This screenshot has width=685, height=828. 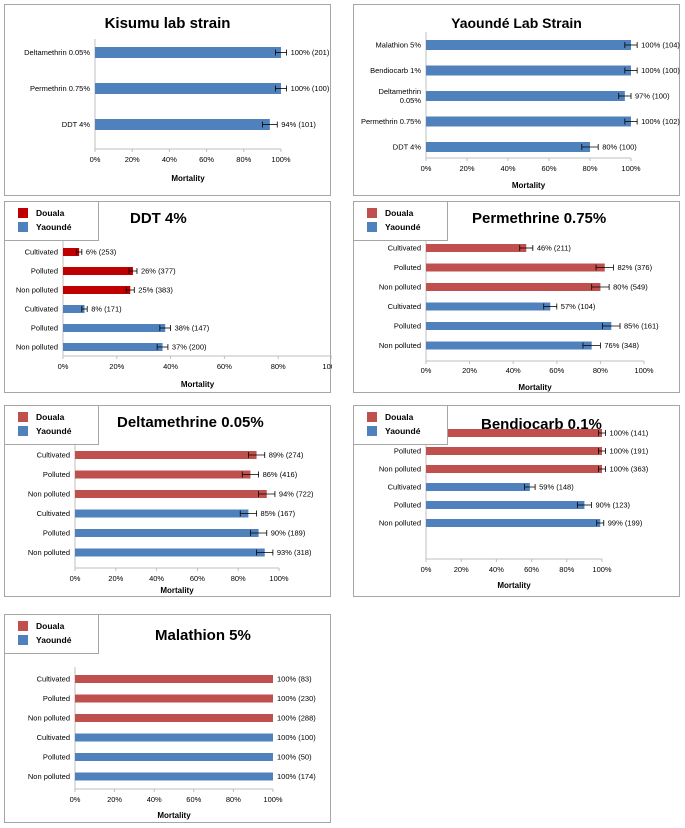 What do you see at coordinates (310, 88) in the screenshot?
I see `data-label: 100% (100)` at bounding box center [310, 88].